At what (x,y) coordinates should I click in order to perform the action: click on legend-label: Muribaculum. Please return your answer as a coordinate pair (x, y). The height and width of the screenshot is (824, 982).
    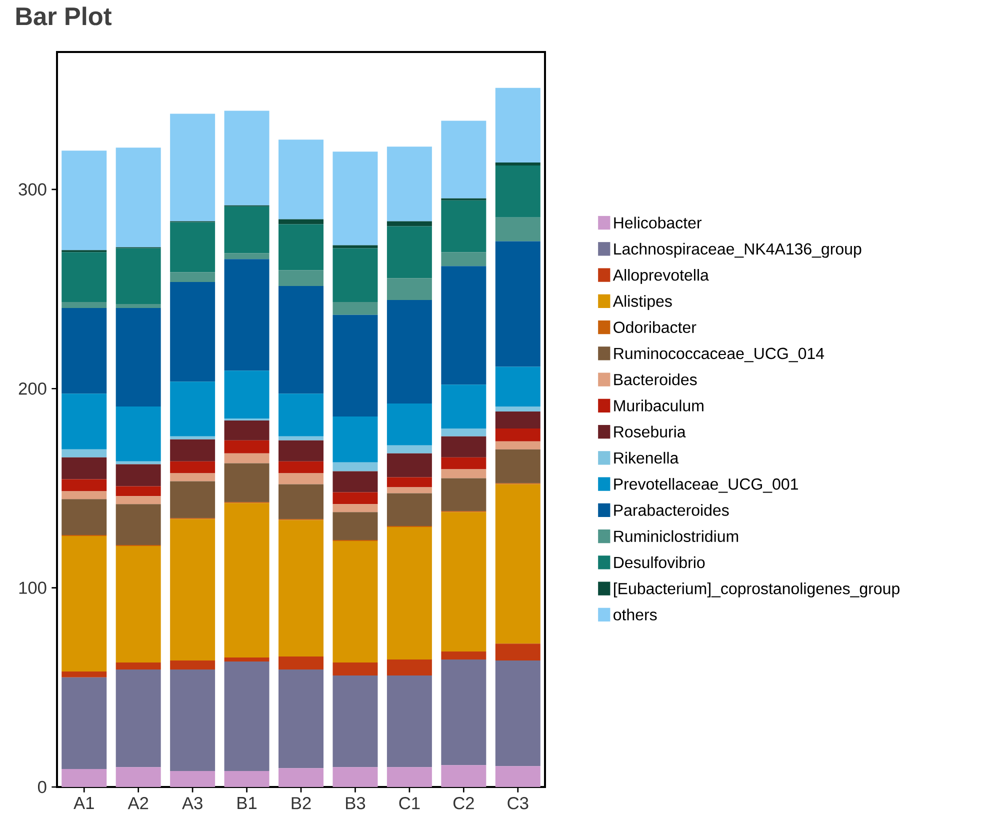
    Looking at the image, I should click on (659, 406).